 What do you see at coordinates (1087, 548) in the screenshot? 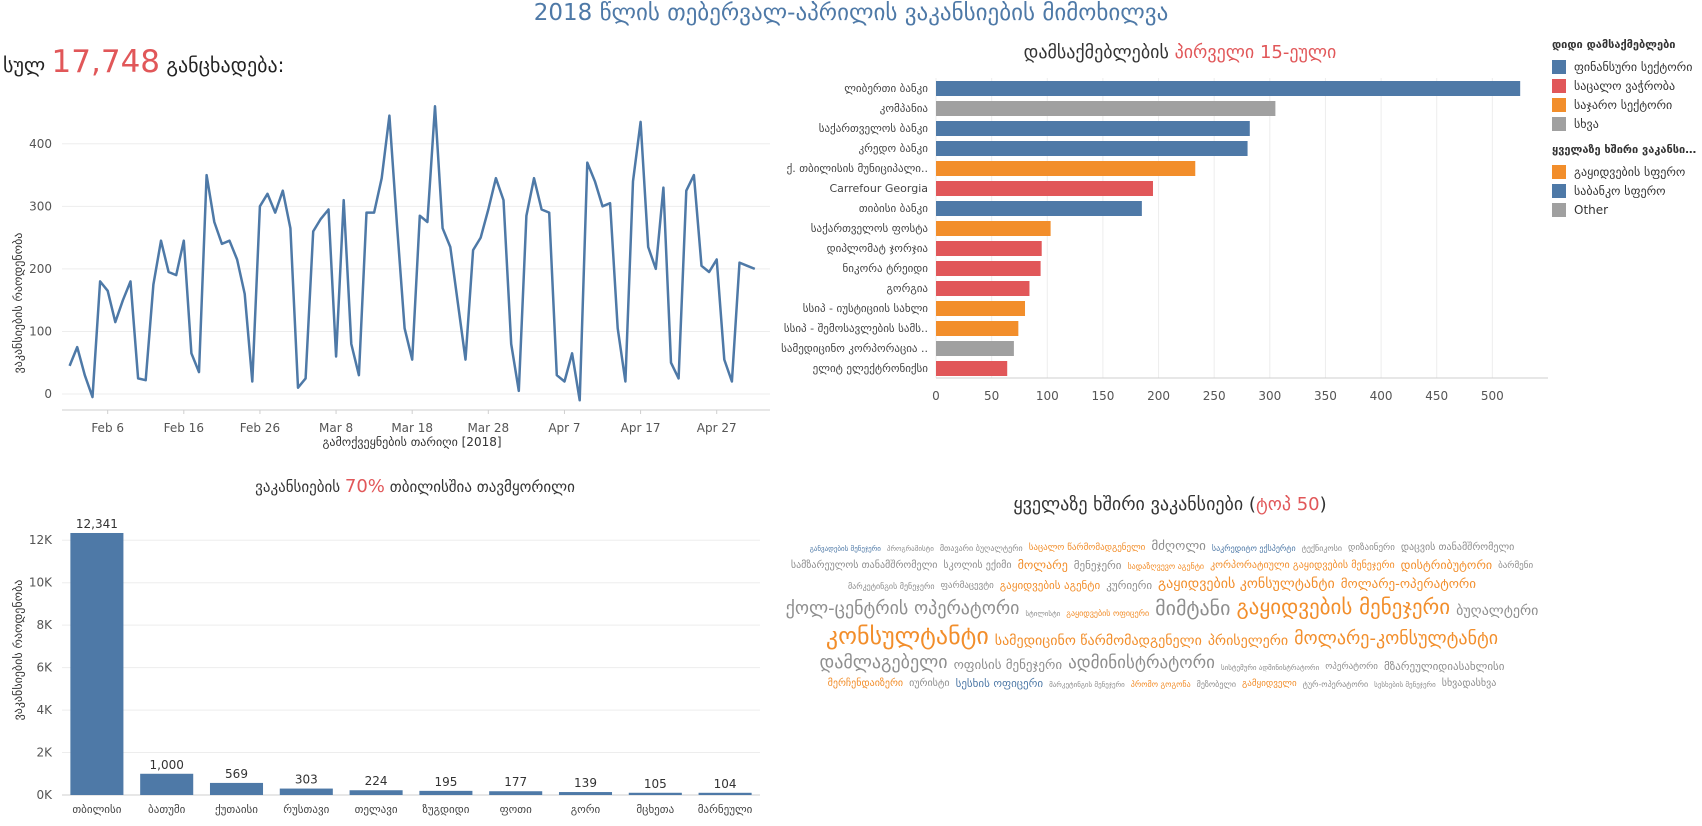
I see `wordcloud-word: საცალო წარმომადგენელი` at bounding box center [1087, 548].